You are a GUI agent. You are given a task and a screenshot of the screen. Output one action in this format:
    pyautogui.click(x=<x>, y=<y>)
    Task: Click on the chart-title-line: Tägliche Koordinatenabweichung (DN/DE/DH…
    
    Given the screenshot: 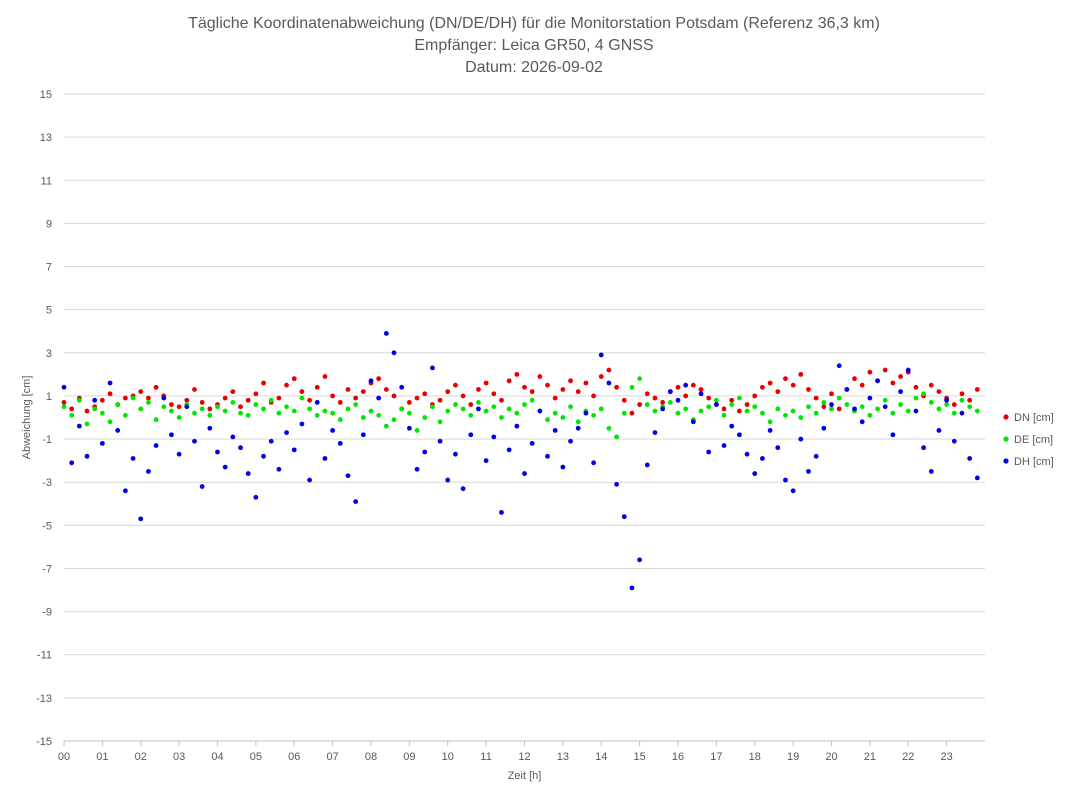 What is the action you would take?
    pyautogui.click(x=534, y=23)
    